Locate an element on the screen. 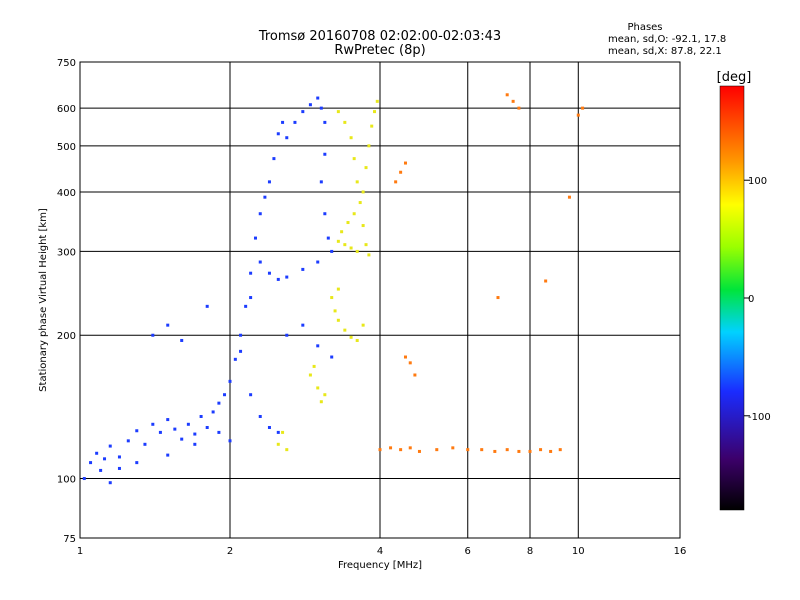  x-tick-label: 6 is located at coordinates (468, 551).